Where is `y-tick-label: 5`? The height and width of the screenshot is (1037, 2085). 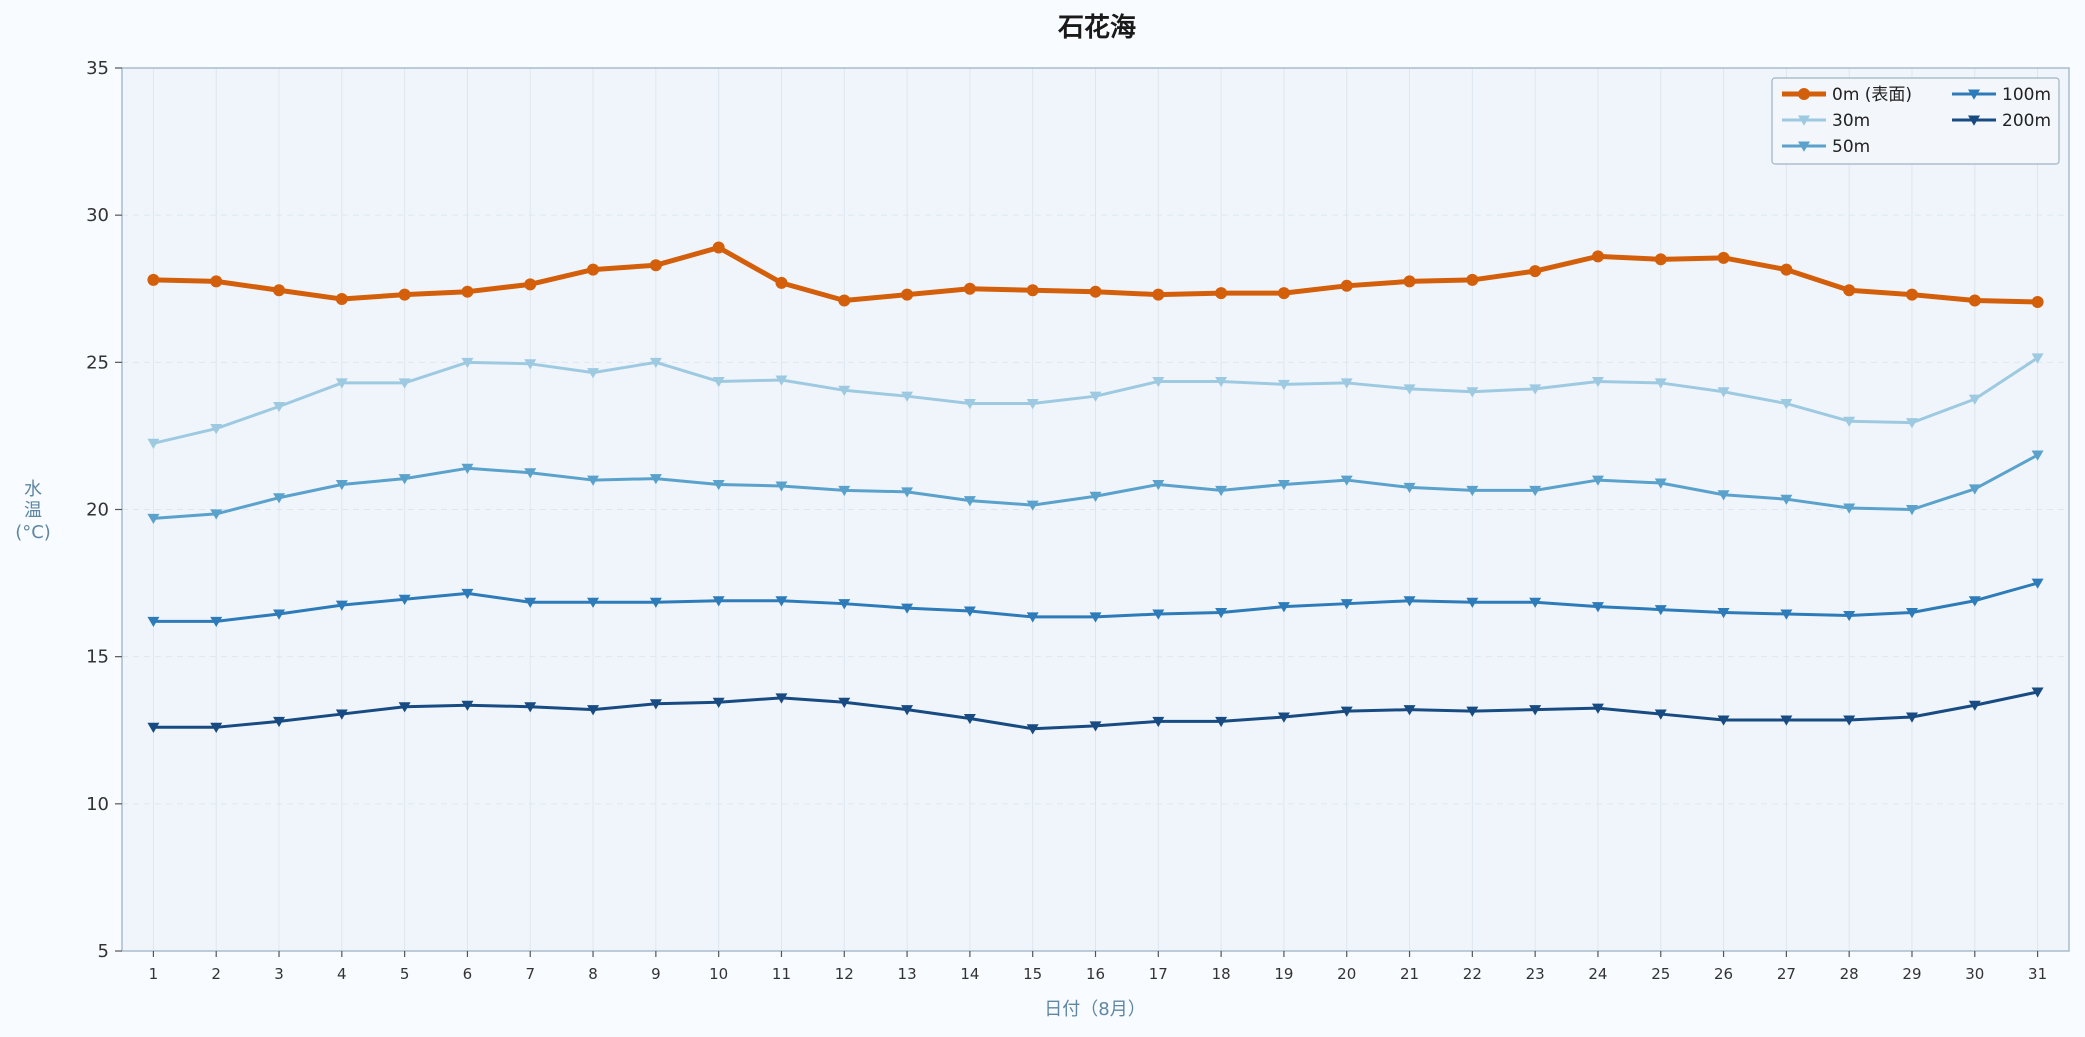 y-tick-label: 5 is located at coordinates (103, 951).